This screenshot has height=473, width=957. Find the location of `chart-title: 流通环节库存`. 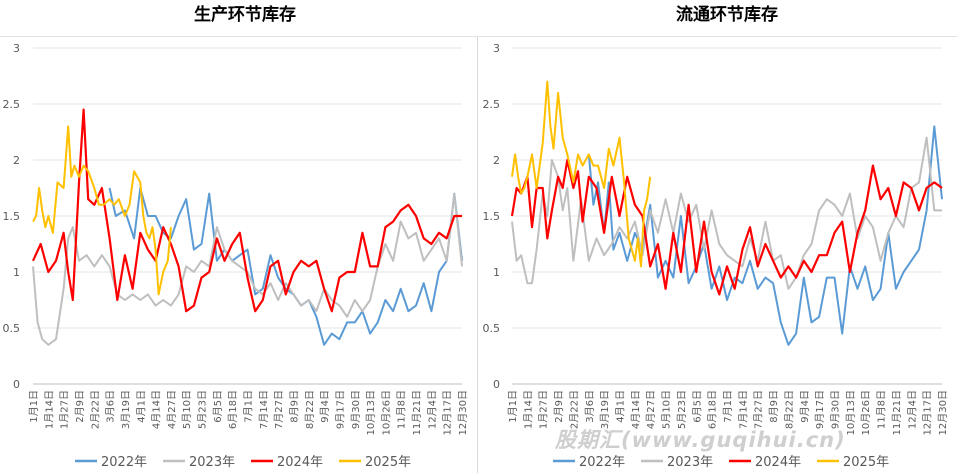

chart-title: 流通环节库存 is located at coordinates (727, 14).